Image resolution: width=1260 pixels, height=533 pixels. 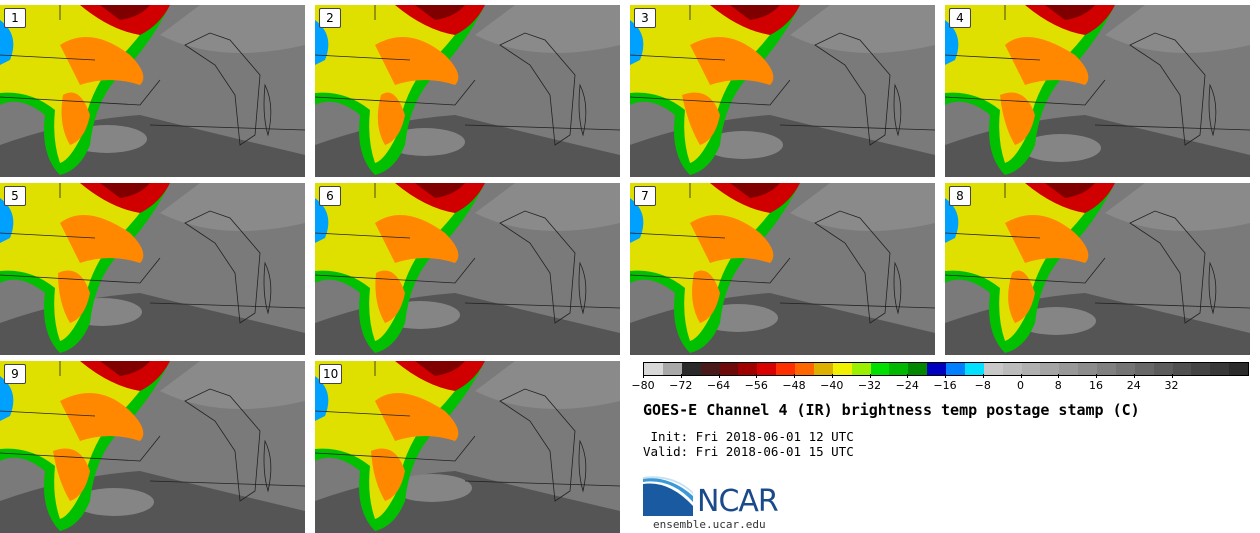 I want to click on colorbar-tick-label: −72, so click(x=681, y=385).